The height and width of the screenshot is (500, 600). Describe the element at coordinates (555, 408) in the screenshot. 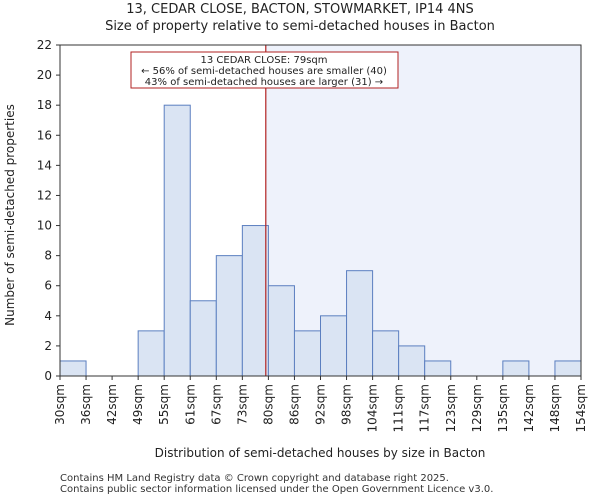

I see `x-tick-label: 148sqm` at that location.